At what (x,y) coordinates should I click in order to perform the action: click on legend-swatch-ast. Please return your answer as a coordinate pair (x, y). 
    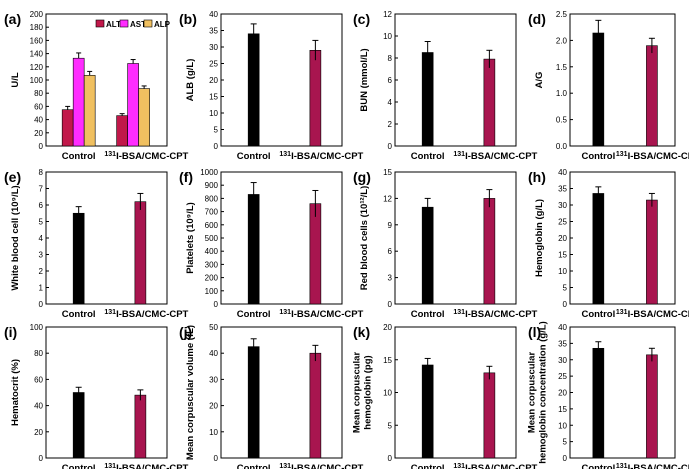
    Looking at the image, I should click on (124, 23).